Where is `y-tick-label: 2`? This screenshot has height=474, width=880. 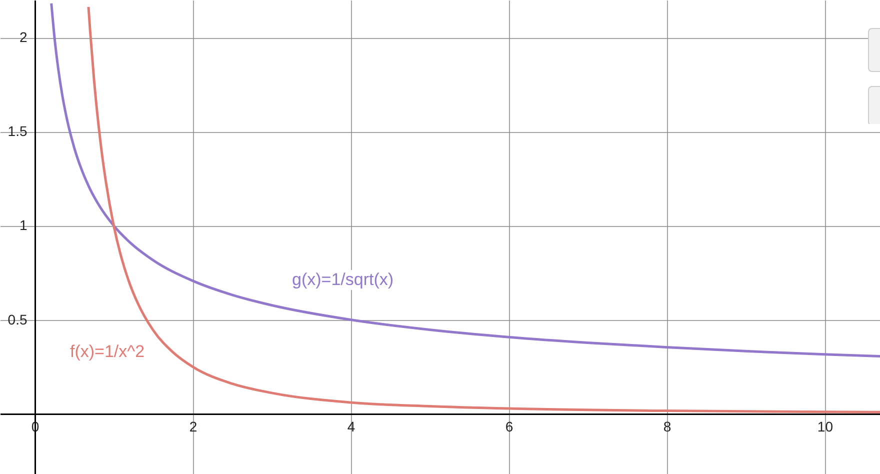 y-tick-label: 2 is located at coordinates (23, 37).